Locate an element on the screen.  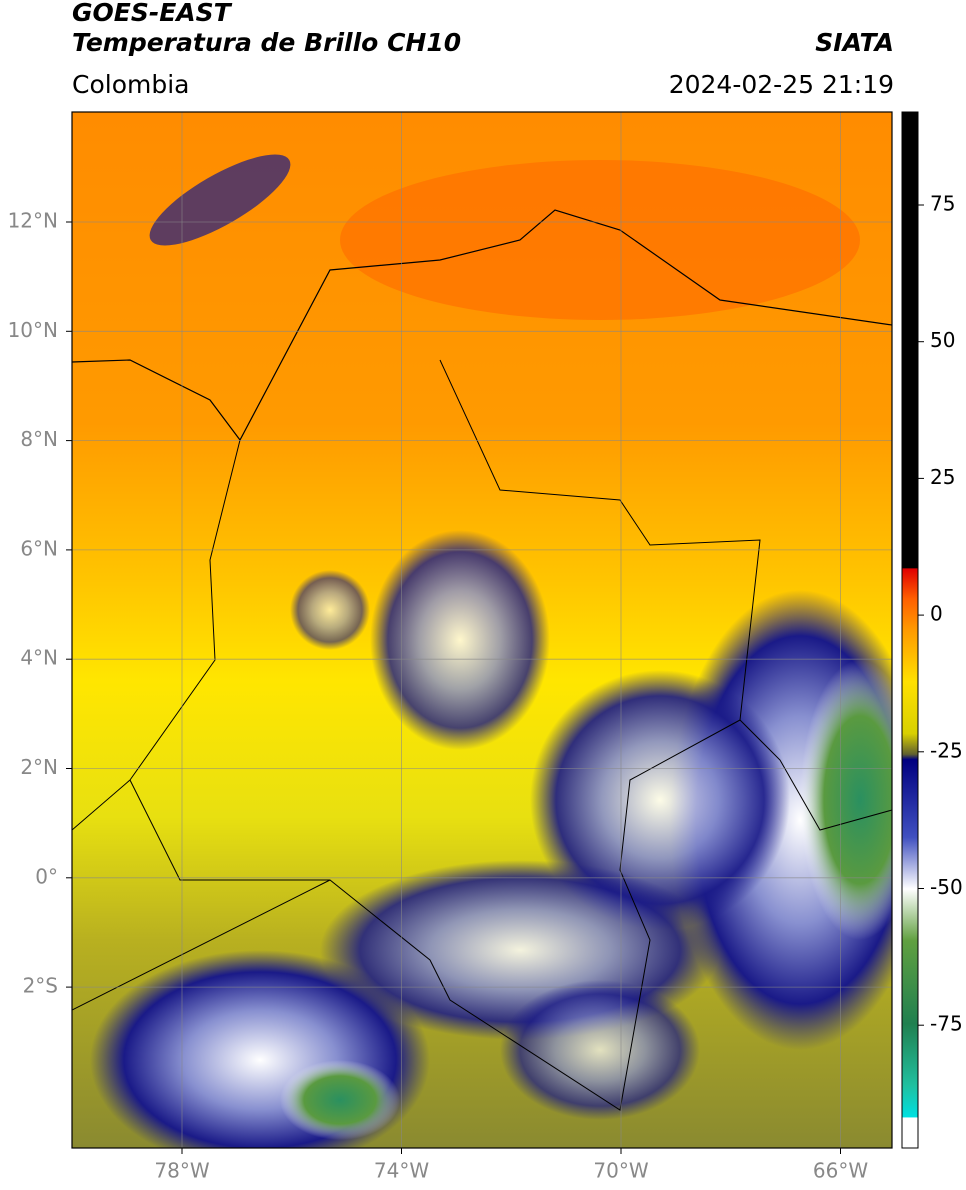
lat-label: 6°N is located at coordinates (39, 548).